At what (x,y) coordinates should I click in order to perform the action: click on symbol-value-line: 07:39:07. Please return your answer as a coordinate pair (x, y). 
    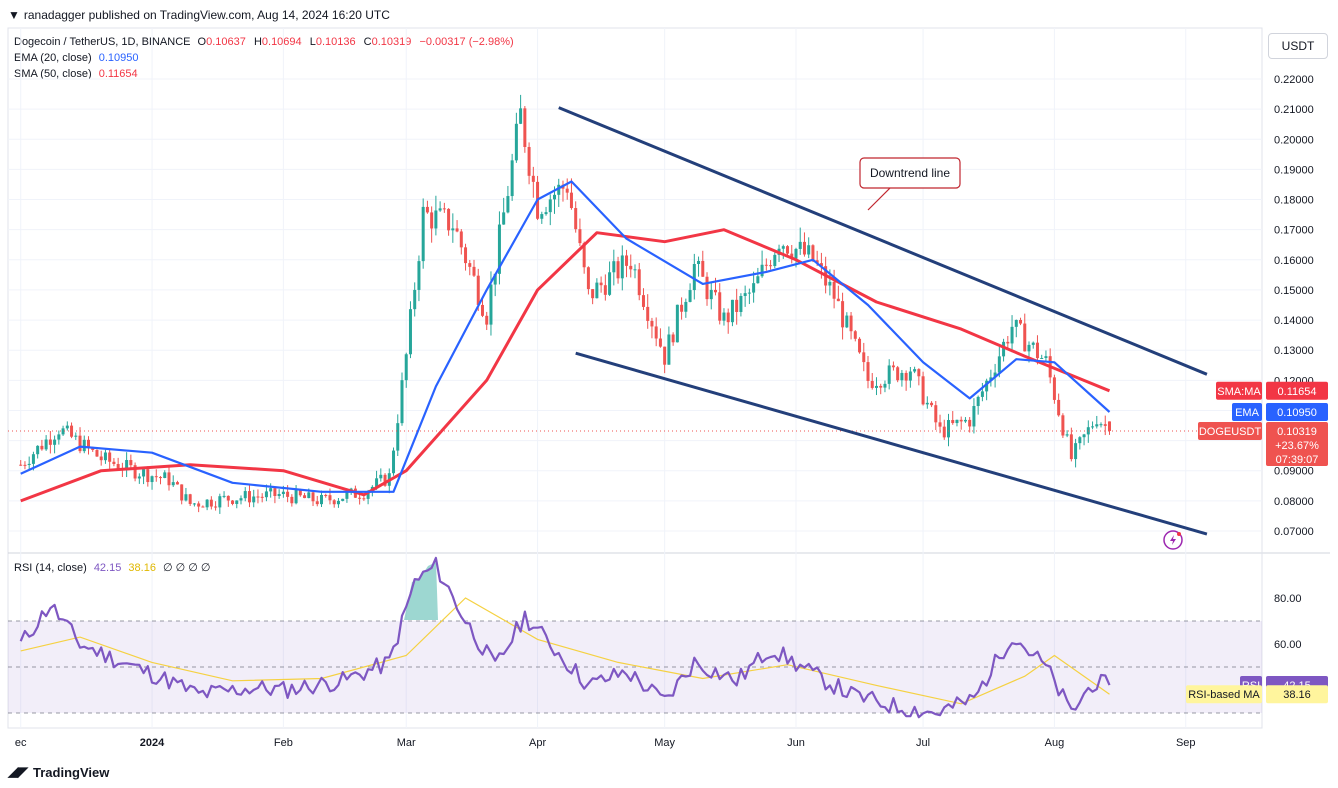
    Looking at the image, I should click on (1297, 460).